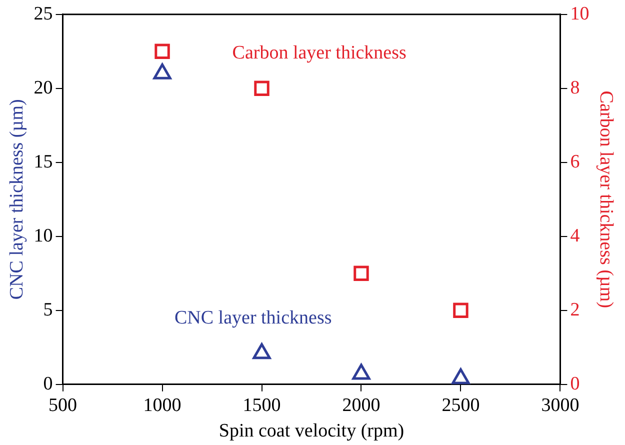 This screenshot has width=625, height=445. I want to click on x-axis-title: Spin coat velocity (rpm), so click(311, 431).